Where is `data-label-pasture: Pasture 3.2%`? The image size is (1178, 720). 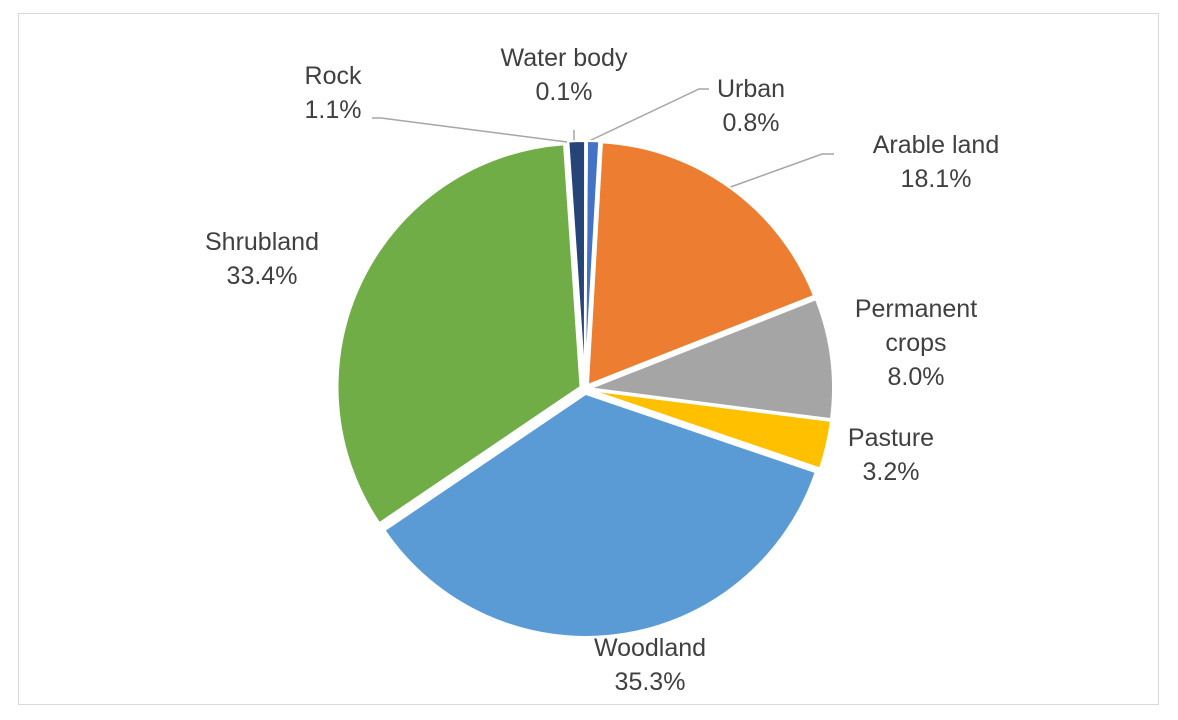
data-label-pasture: Pasture 3.2% is located at coordinates (891, 455).